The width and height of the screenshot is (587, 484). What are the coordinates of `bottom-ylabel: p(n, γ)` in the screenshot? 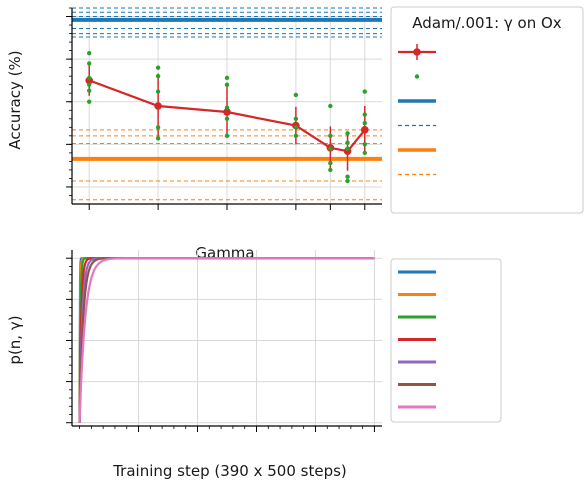 It's located at (15, 339).